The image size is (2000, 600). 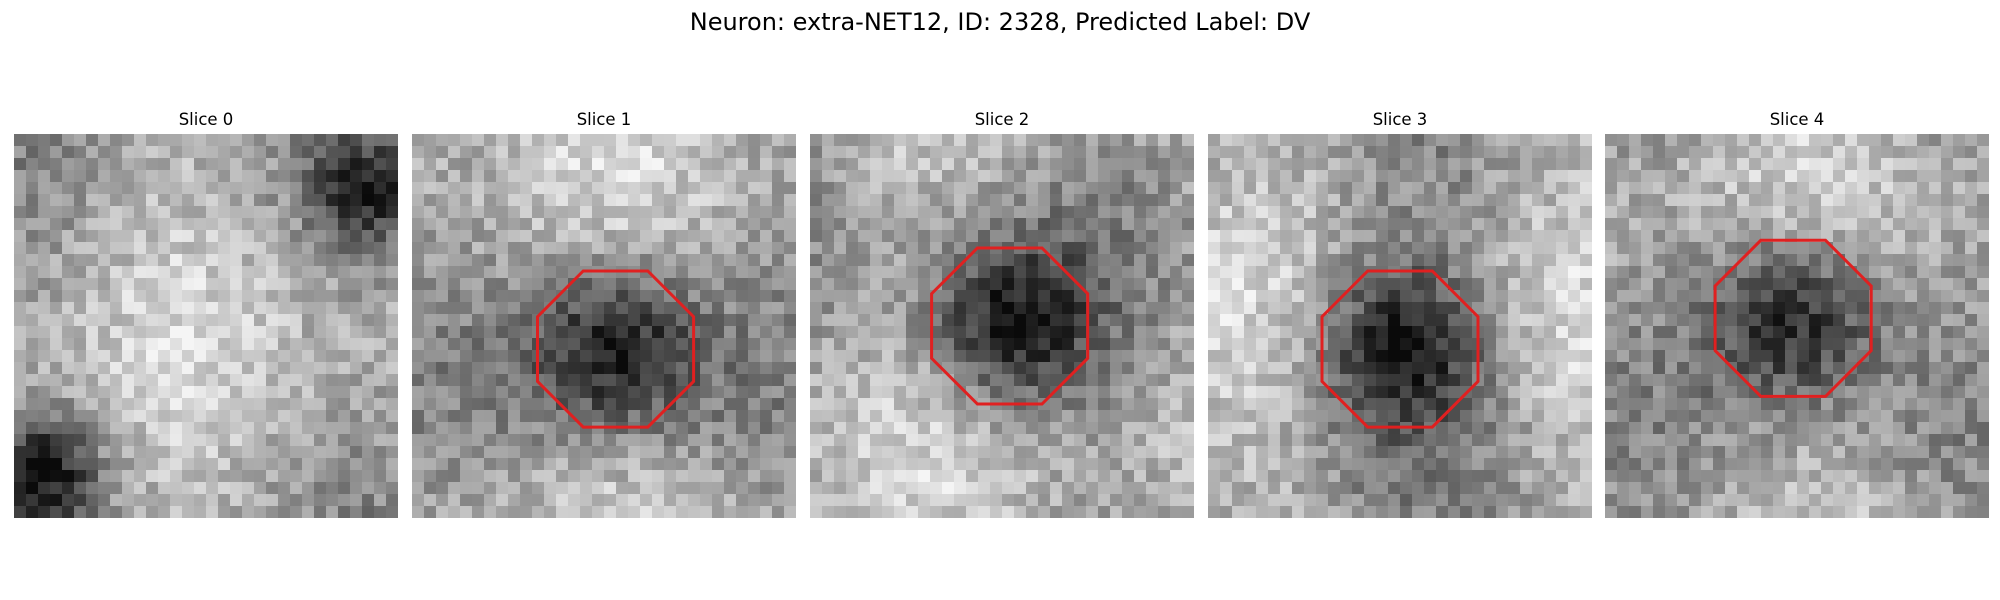 I want to click on slice-panel-2: Slice 2, so click(x=1002, y=312).